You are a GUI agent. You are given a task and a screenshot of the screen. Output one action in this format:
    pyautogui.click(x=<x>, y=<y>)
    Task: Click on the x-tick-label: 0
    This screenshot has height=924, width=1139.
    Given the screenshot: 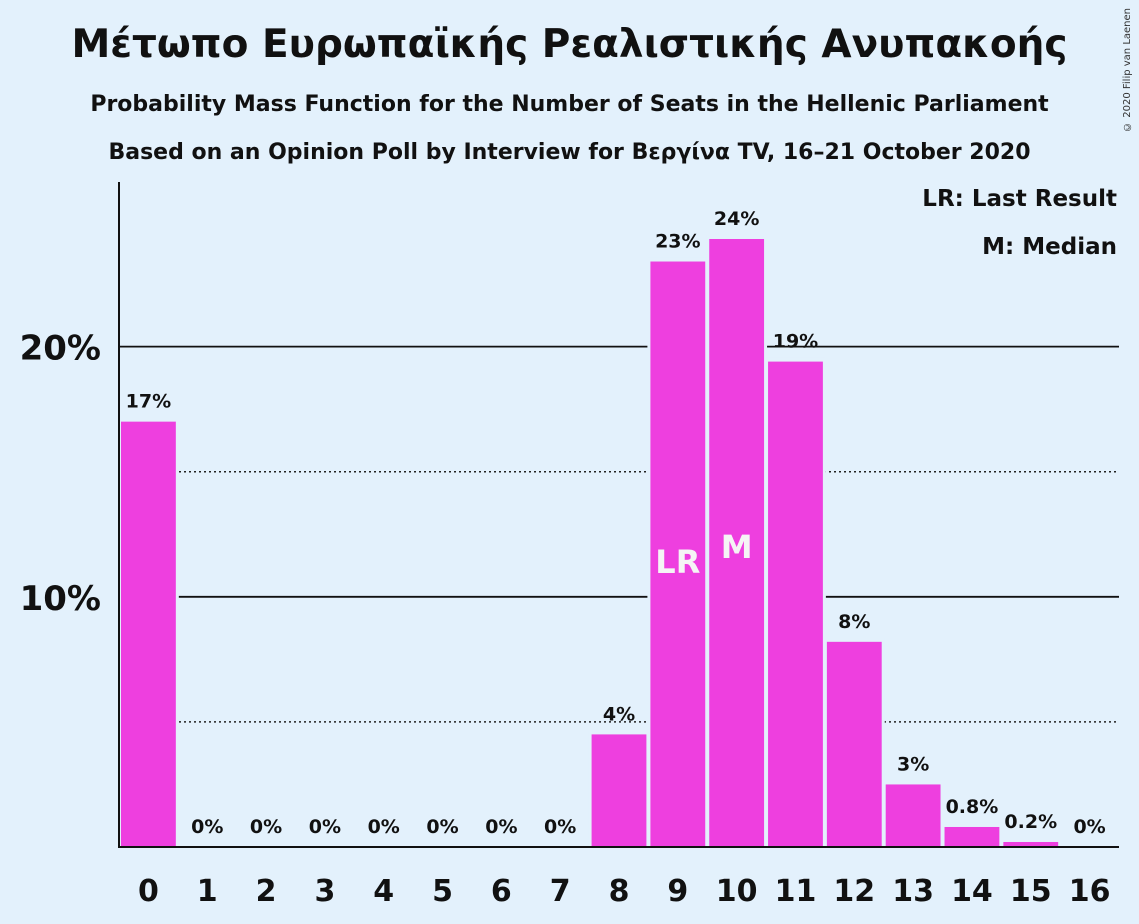 What is the action you would take?
    pyautogui.click(x=148, y=891)
    